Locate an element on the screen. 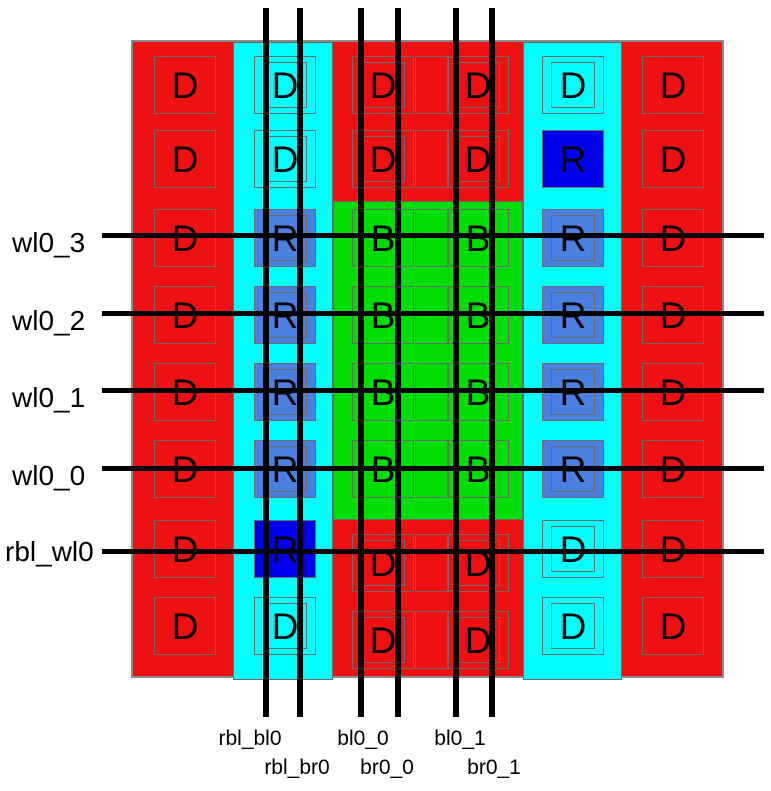 The image size is (771, 791). wordline-rbl_wl0 is located at coordinates (433, 551).